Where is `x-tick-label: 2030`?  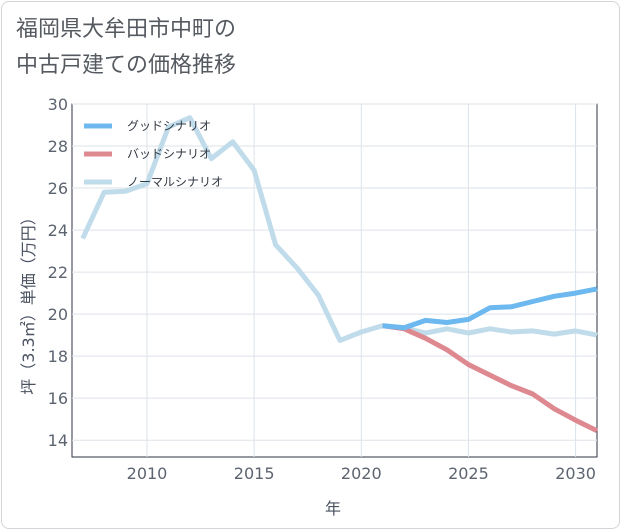 x-tick-label: 2030 is located at coordinates (575, 473).